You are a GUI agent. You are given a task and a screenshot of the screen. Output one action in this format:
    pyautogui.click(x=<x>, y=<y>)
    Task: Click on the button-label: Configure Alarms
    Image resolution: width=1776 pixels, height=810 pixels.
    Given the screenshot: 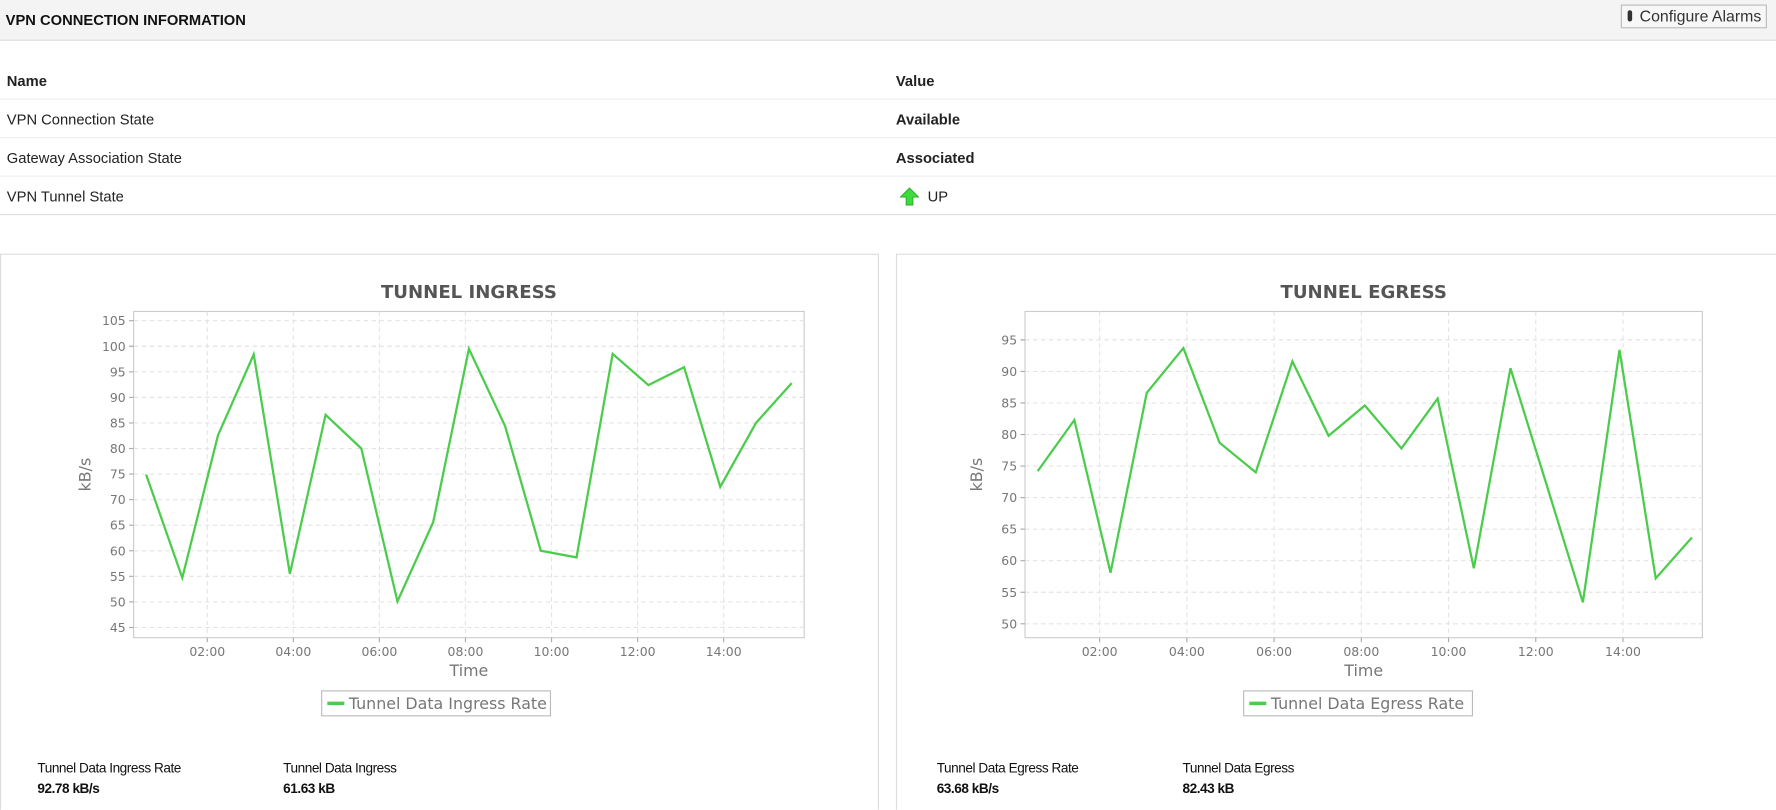 What is the action you would take?
    pyautogui.click(x=1700, y=15)
    